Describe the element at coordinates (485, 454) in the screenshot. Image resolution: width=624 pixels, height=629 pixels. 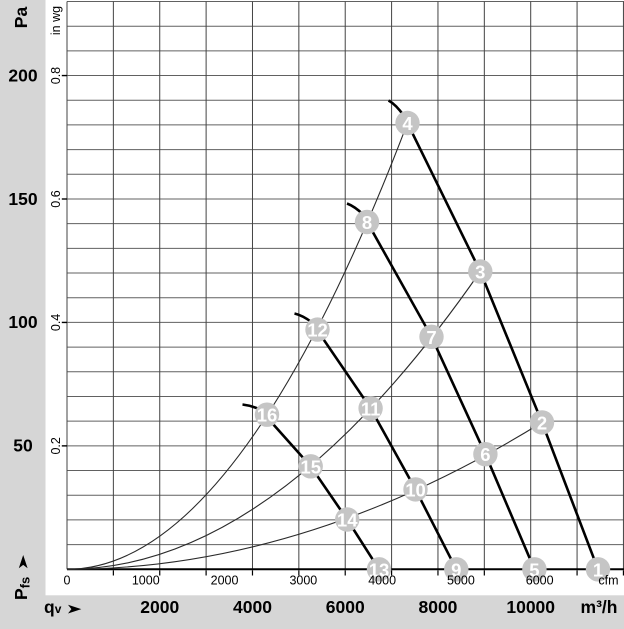
I see `svg-text: 6` at that location.